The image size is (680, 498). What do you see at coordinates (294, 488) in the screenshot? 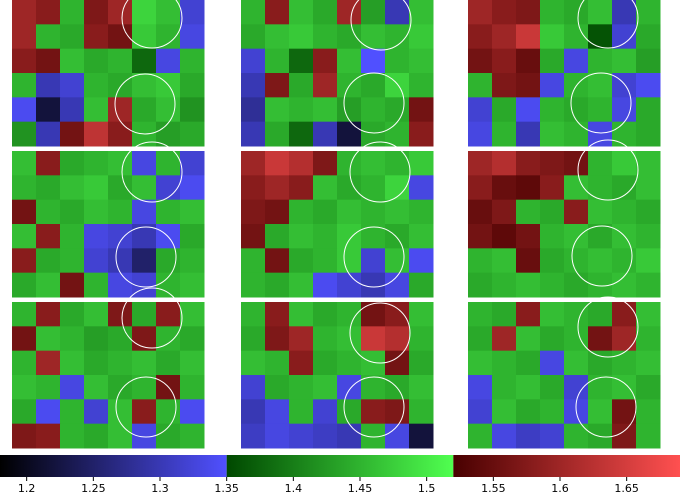
I see `colorbar-tick-label: 1.4` at bounding box center [294, 488].